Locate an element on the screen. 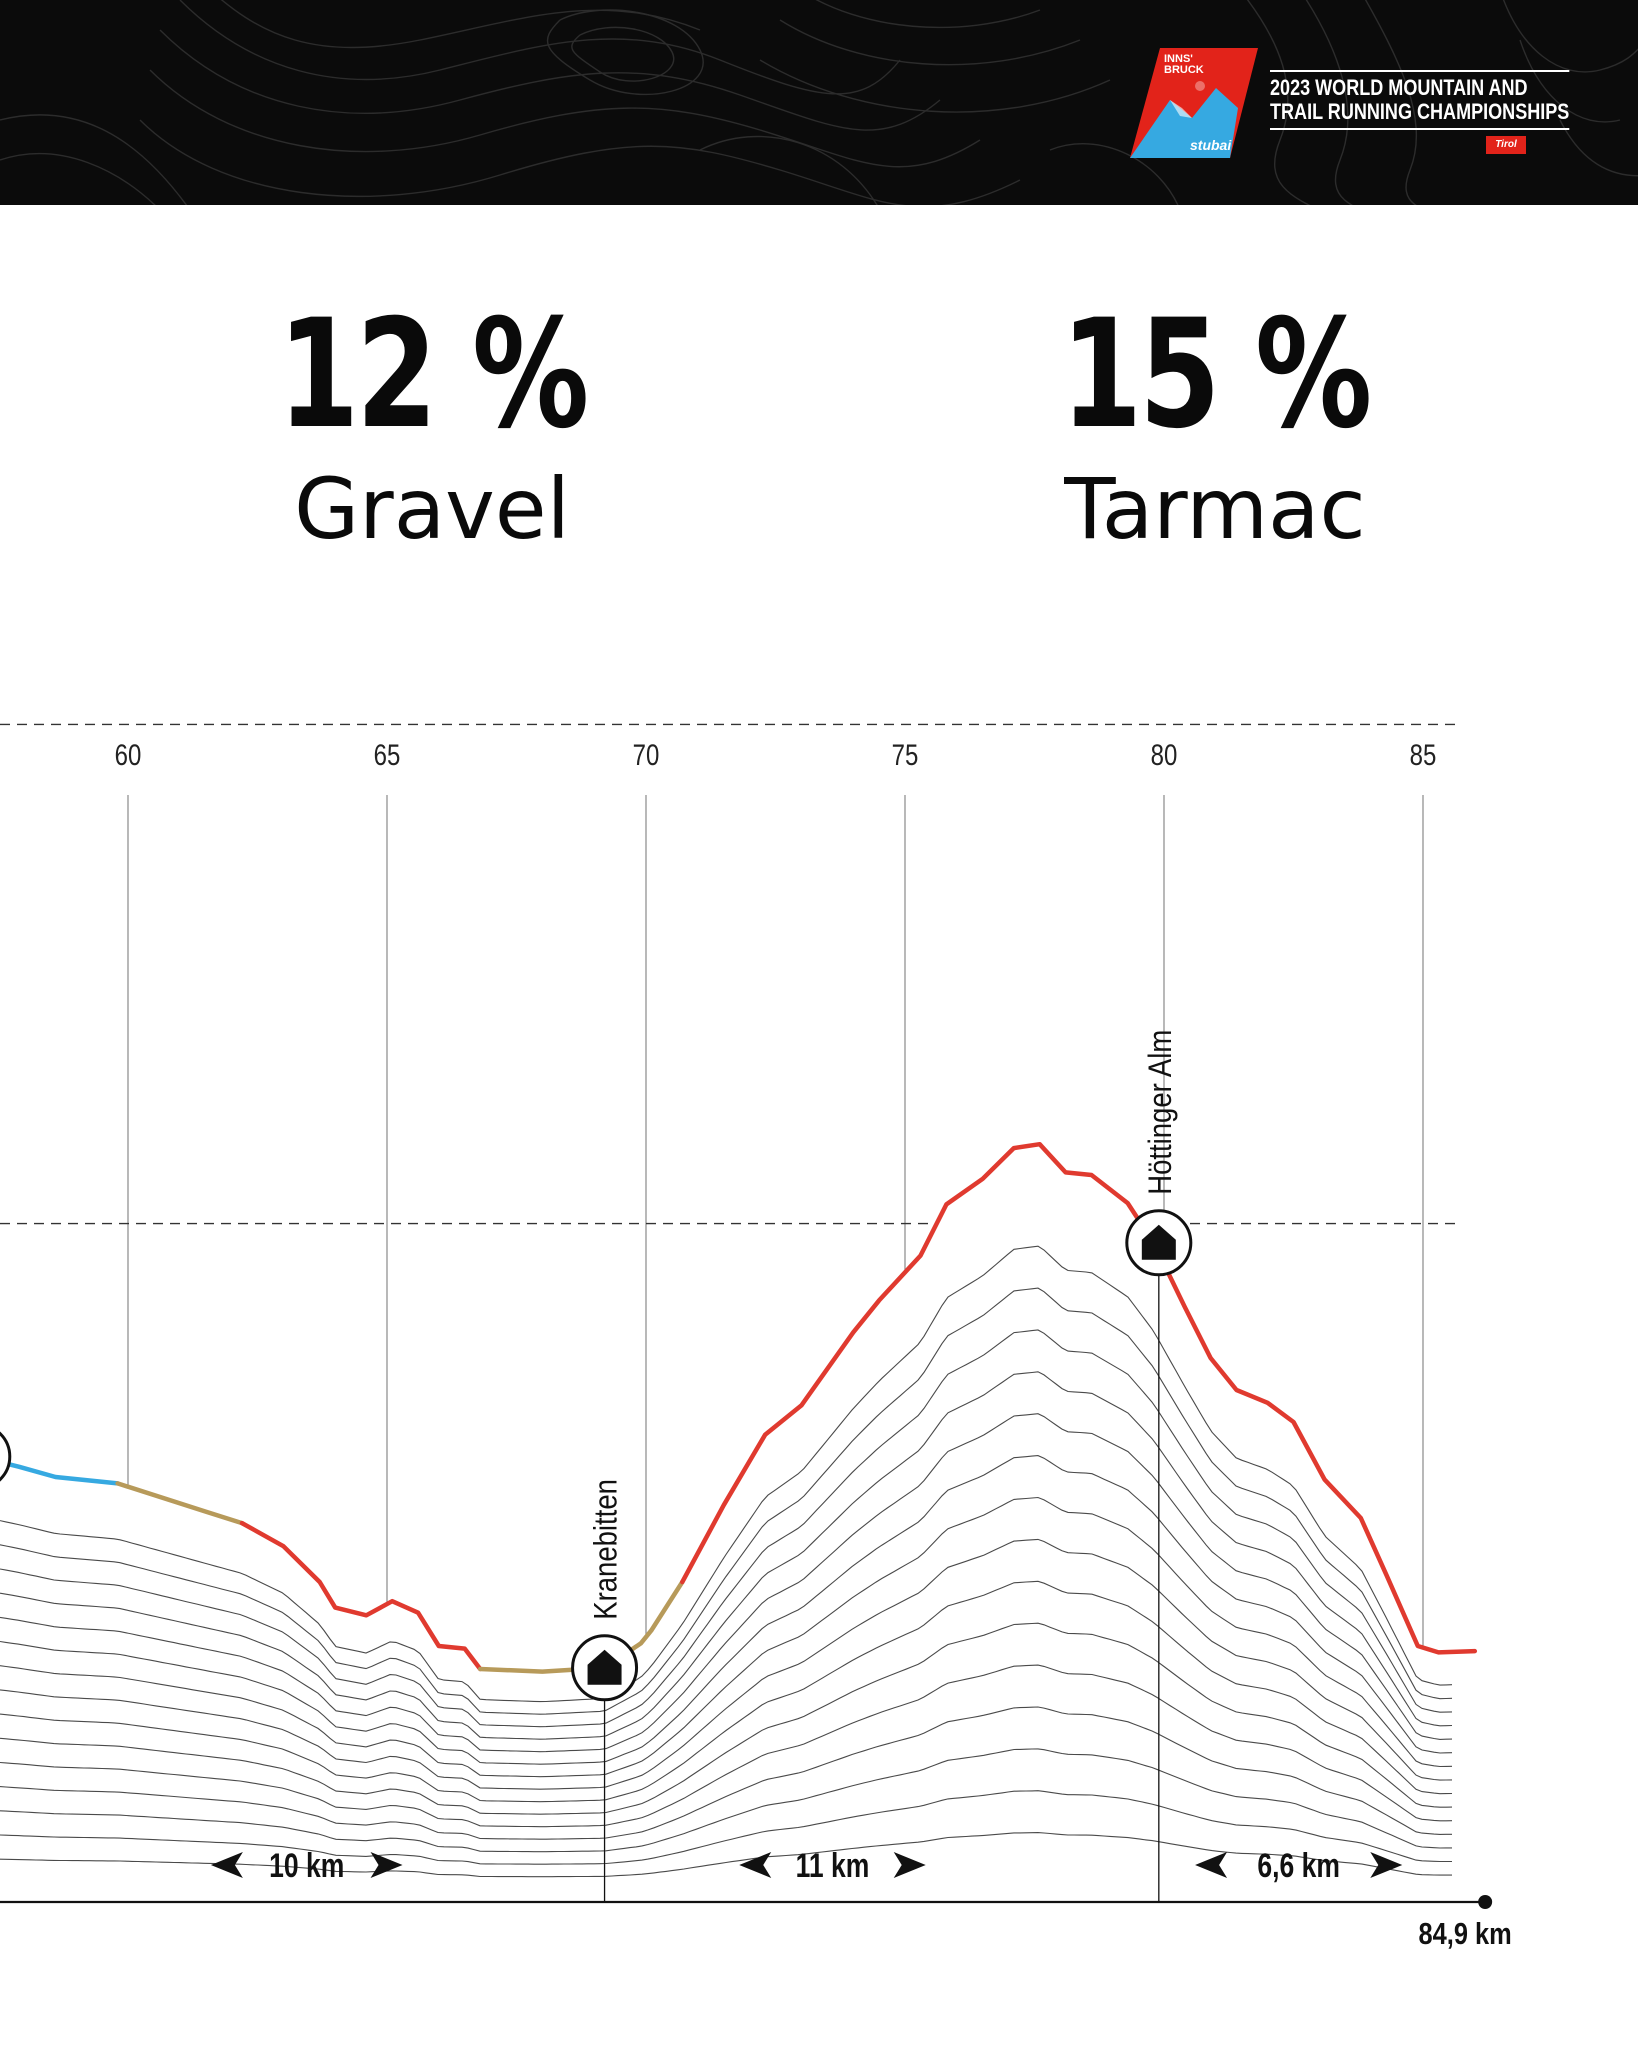 The width and height of the screenshot is (1638, 2047). x-tick-label: 75 is located at coordinates (905, 754).